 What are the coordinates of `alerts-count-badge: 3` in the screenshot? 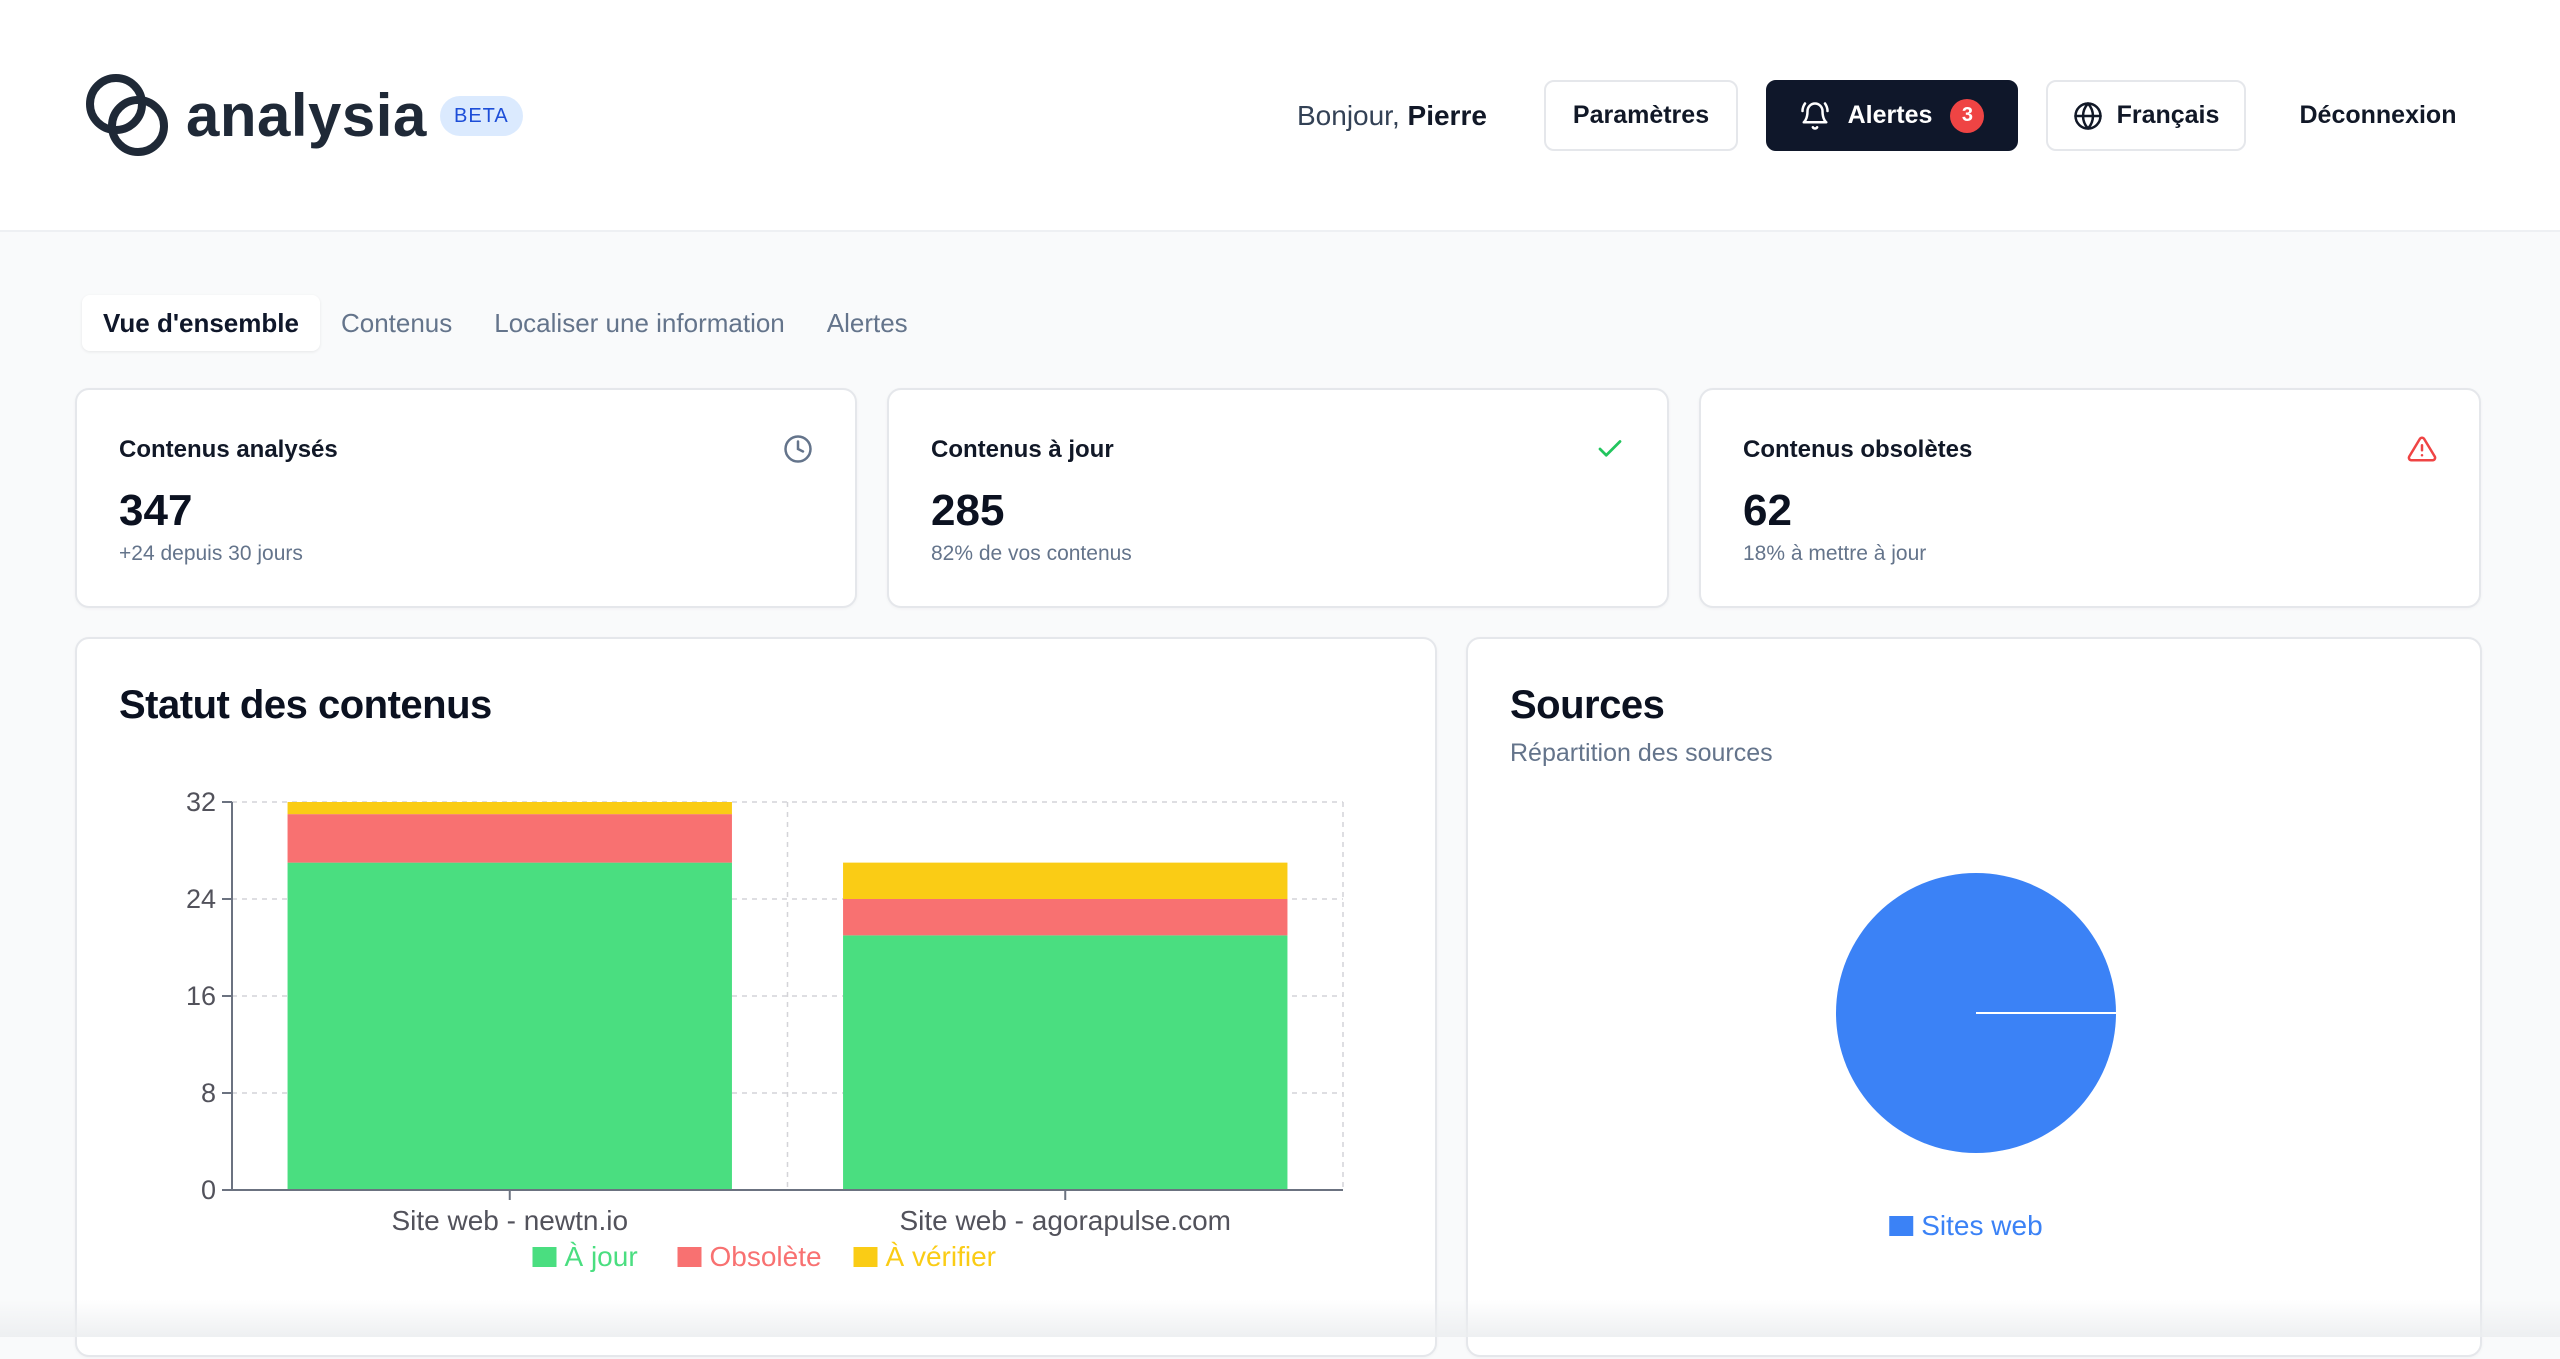 It's located at (1967, 115).